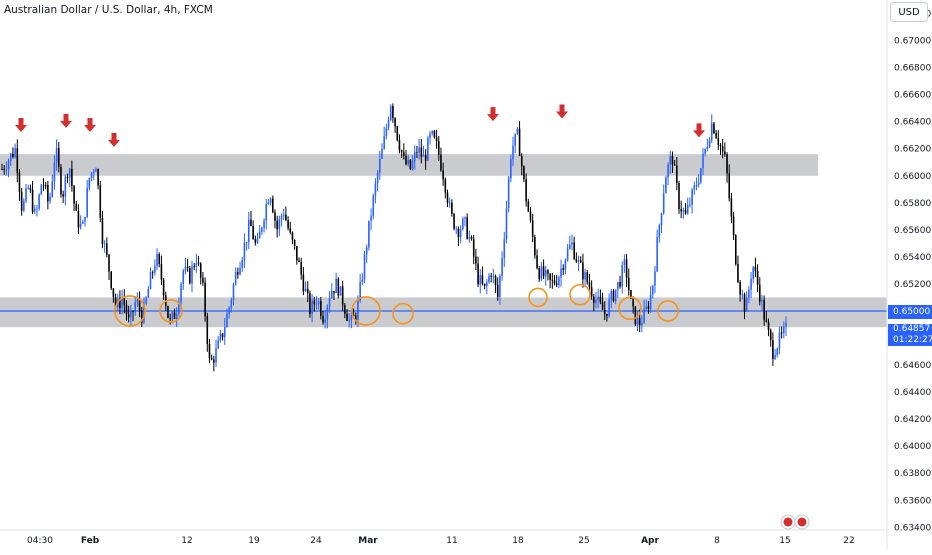 The image size is (932, 555). What do you see at coordinates (912, 329) in the screenshot?
I see `current-price-value: 0.64857` at bounding box center [912, 329].